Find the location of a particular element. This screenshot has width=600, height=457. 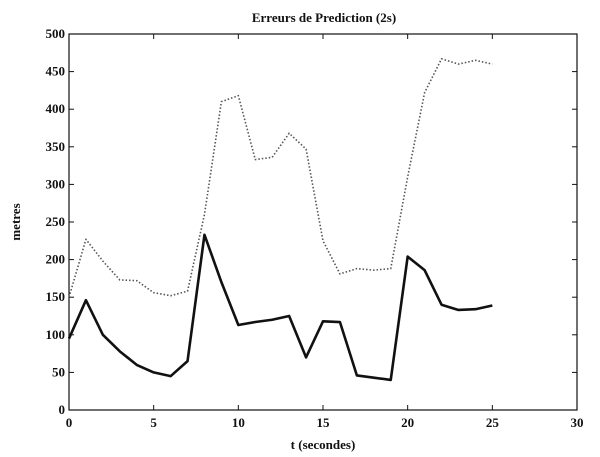

x-tick-label: 20 is located at coordinates (407, 422).